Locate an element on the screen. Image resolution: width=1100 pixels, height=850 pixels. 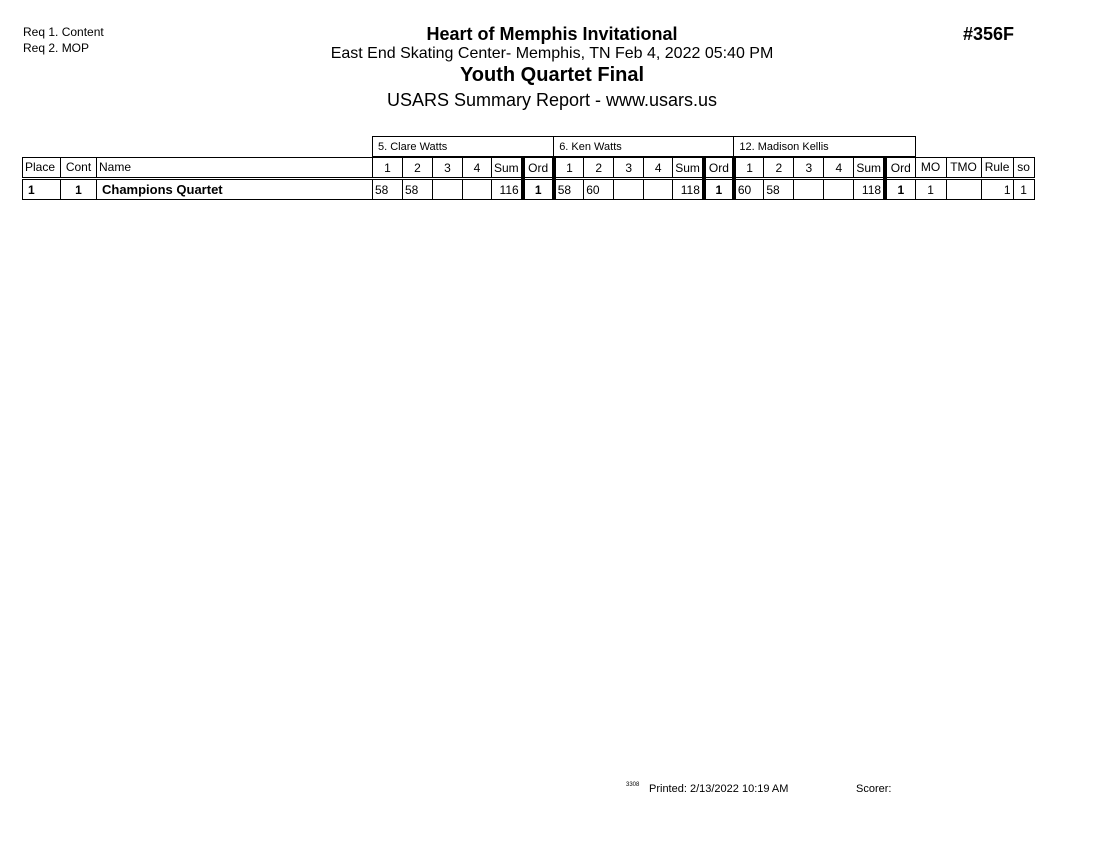
requirement-1: Req 1. Content is located at coordinates (63, 32).